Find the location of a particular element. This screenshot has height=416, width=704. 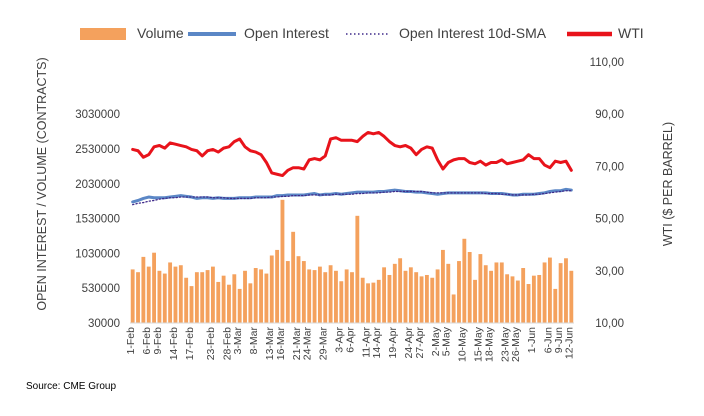

x-tick-label: 19-Apr is located at coordinates (393, 342).